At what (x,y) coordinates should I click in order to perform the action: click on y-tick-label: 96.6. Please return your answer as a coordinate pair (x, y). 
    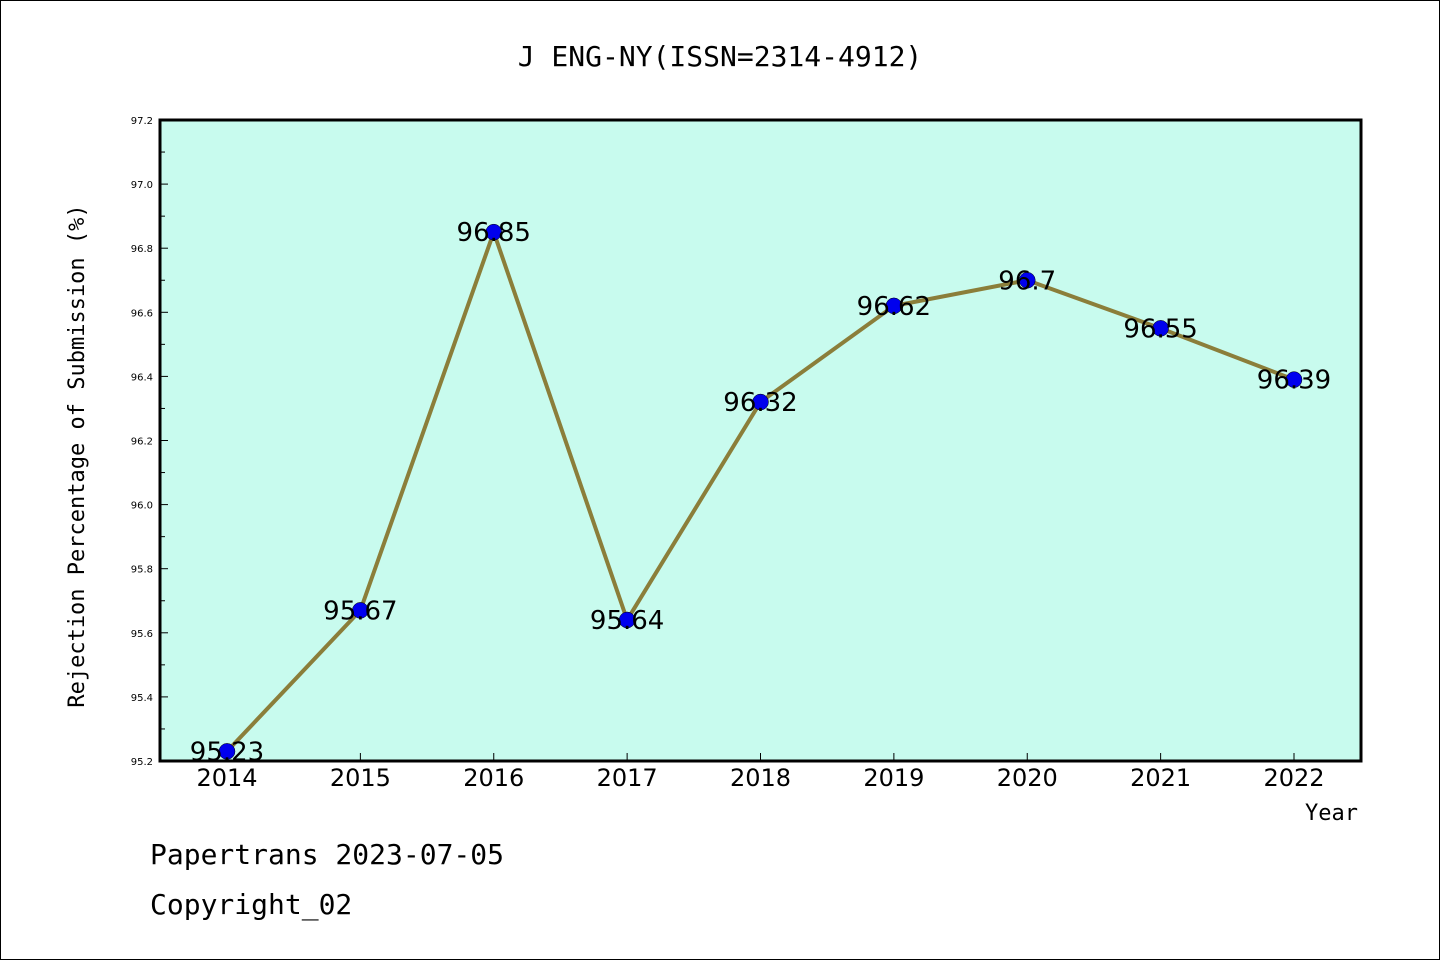
    Looking at the image, I should click on (142, 313).